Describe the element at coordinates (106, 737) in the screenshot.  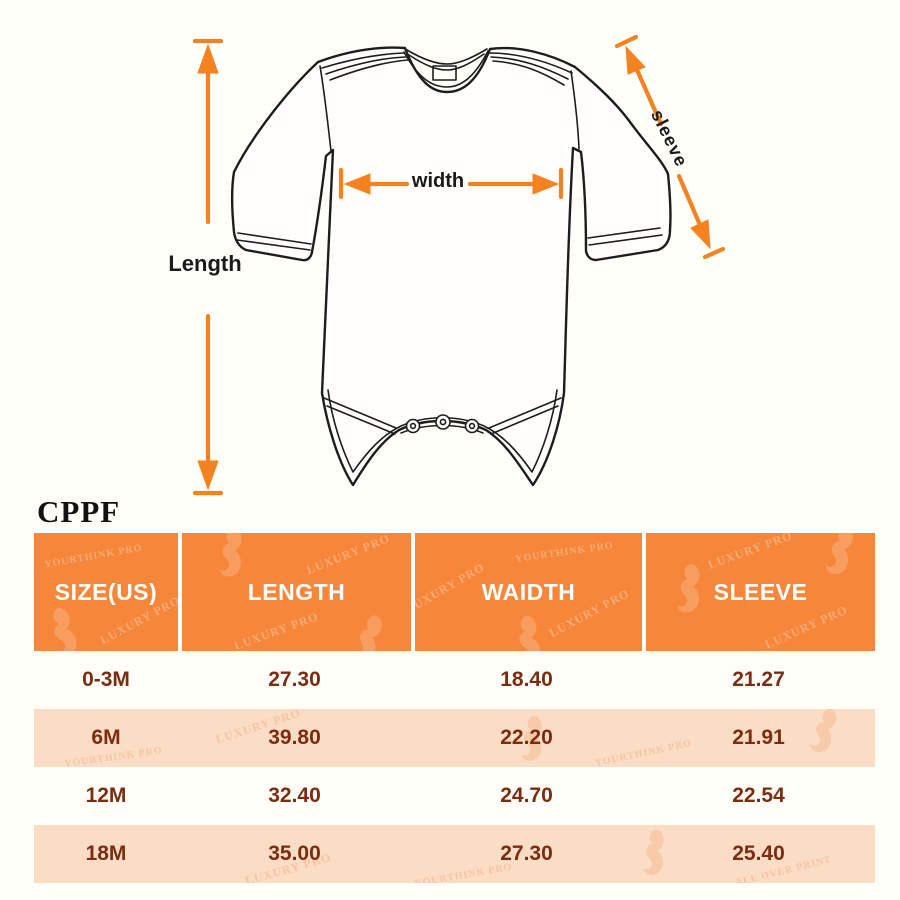
I see `cell-size: 6M` at that location.